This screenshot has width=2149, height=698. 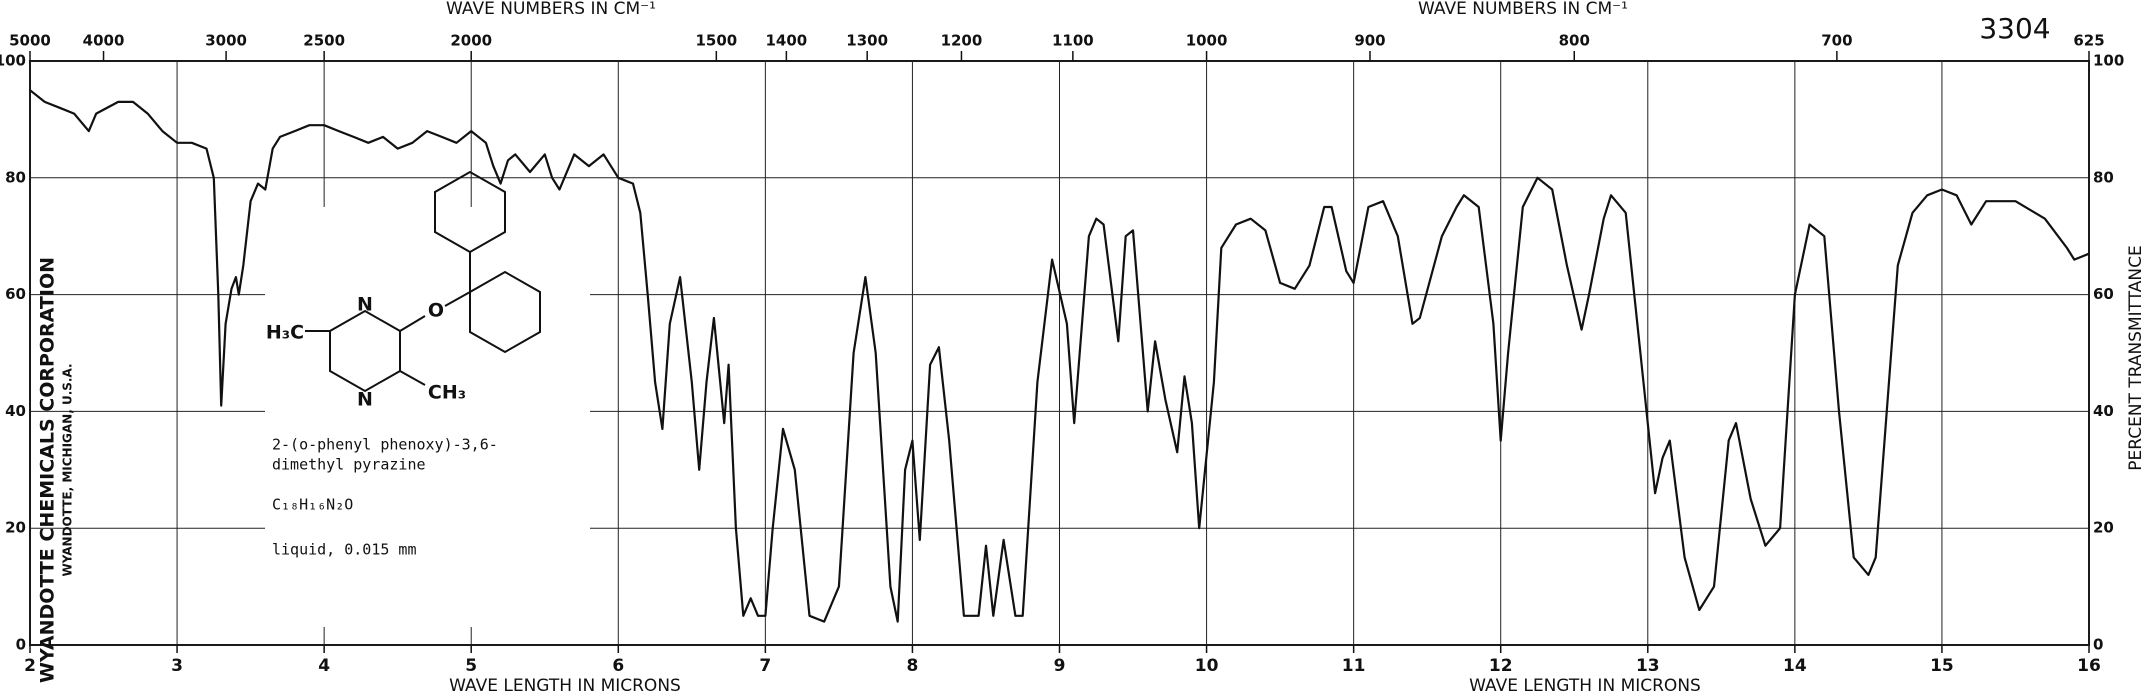 What do you see at coordinates (324, 41) in the screenshot?
I see `x2-tick-label: 2500` at bounding box center [324, 41].